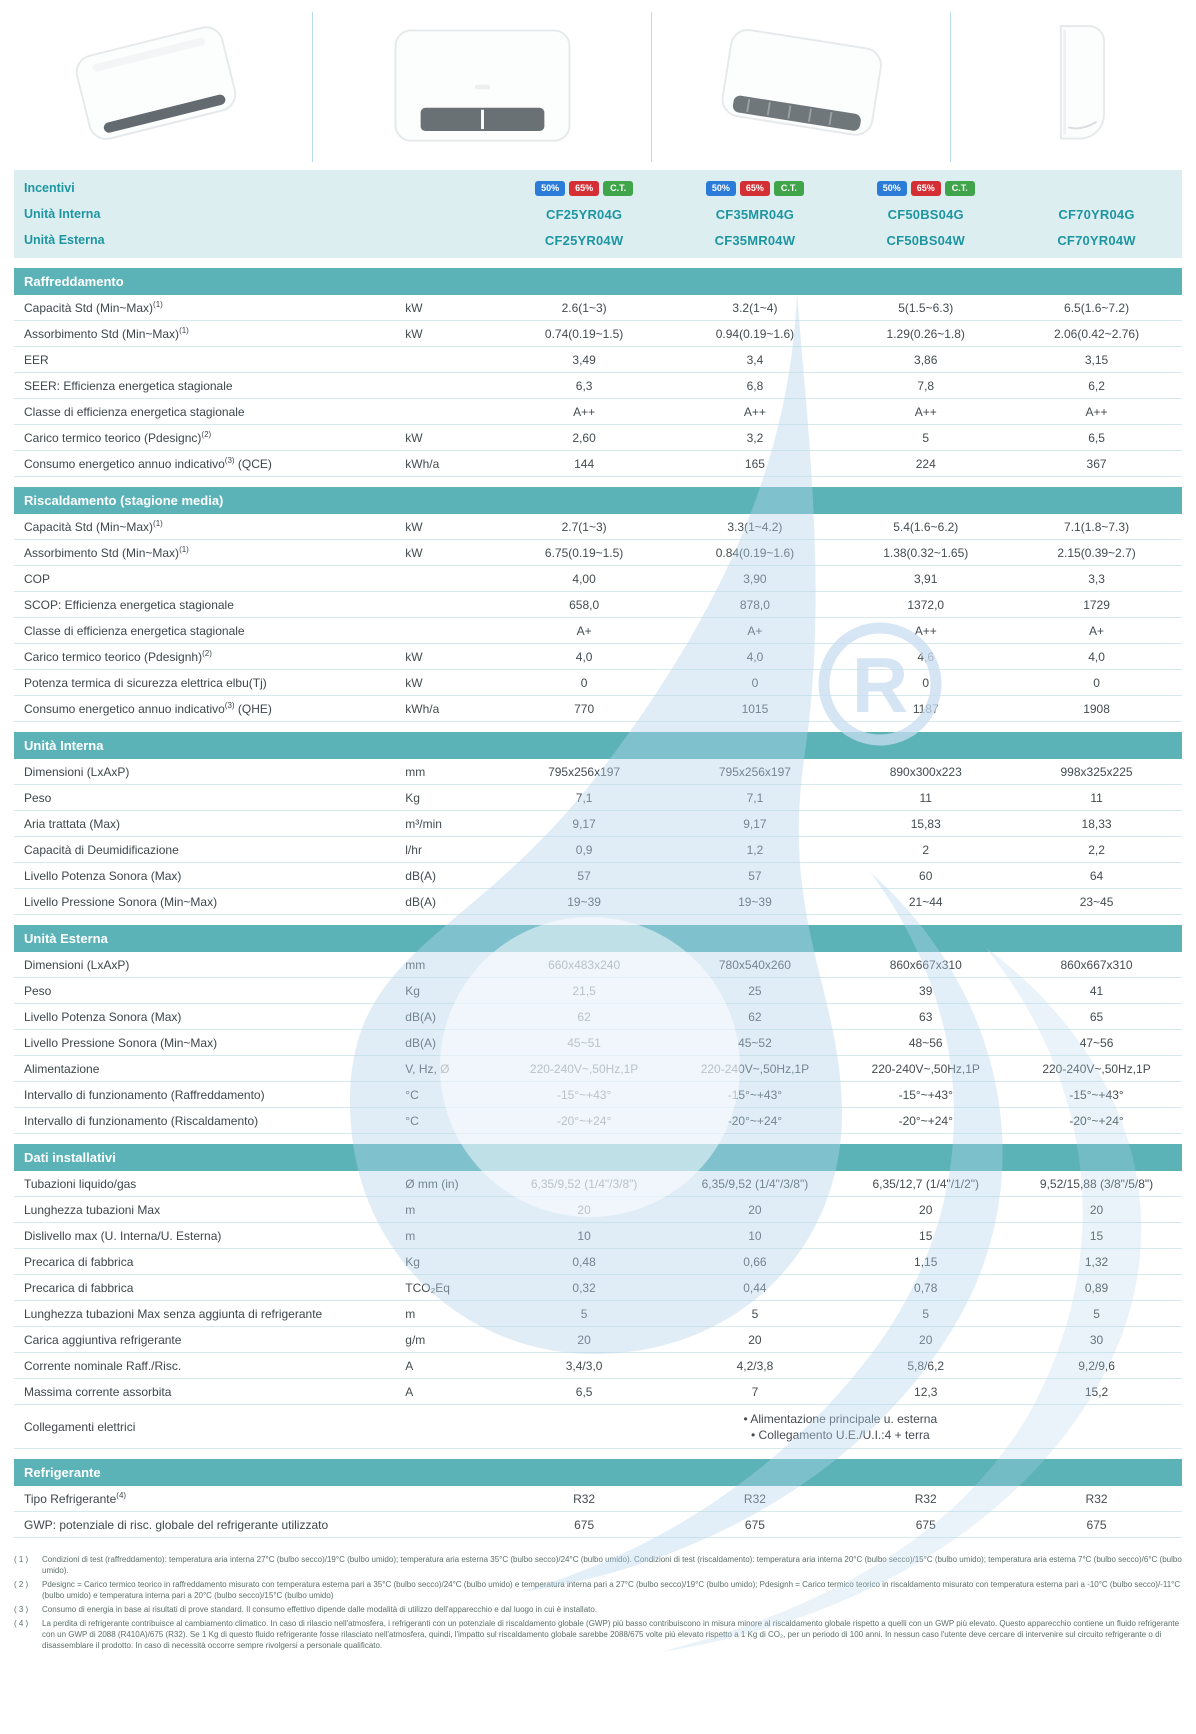 This screenshot has width=1196, height=1734. What do you see at coordinates (584, 823) in the screenshot?
I see `spec-value: 9,17` at bounding box center [584, 823].